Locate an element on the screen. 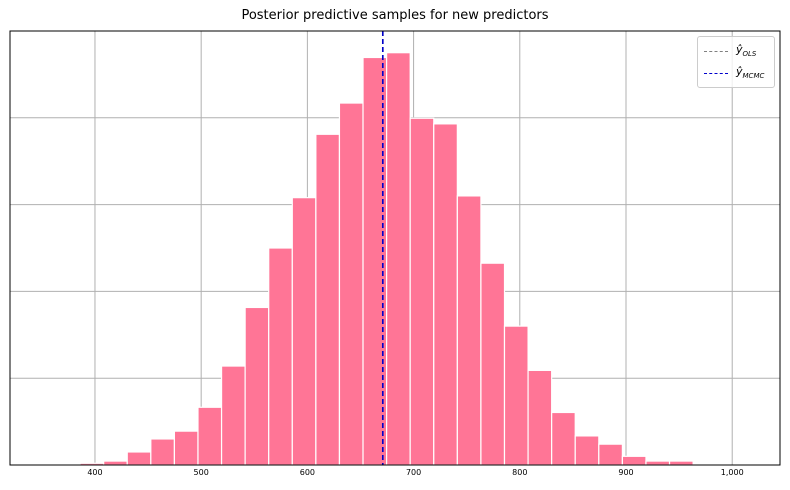 Image resolution: width=790 pixels, height=490 pixels. x-tick-label: 700 is located at coordinates (413, 472).